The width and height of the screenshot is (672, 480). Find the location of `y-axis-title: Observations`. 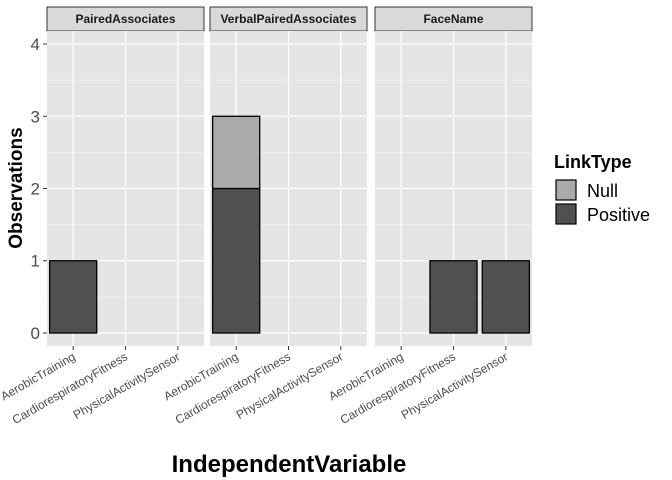

y-axis-title: Observations is located at coordinates (16, 187).